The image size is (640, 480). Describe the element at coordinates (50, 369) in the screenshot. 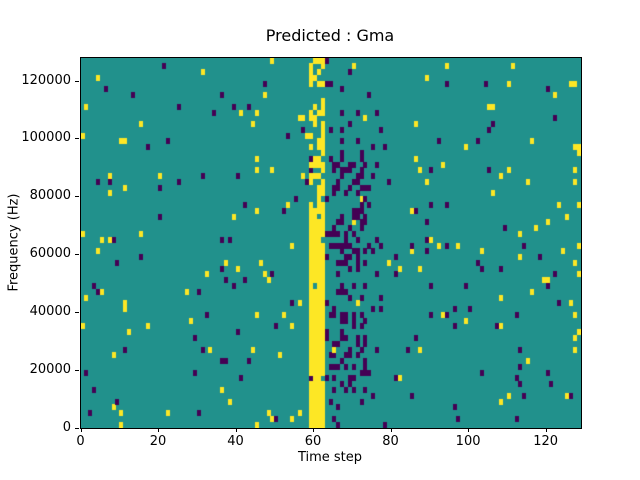

I see `y-tick-label: 20000` at that location.